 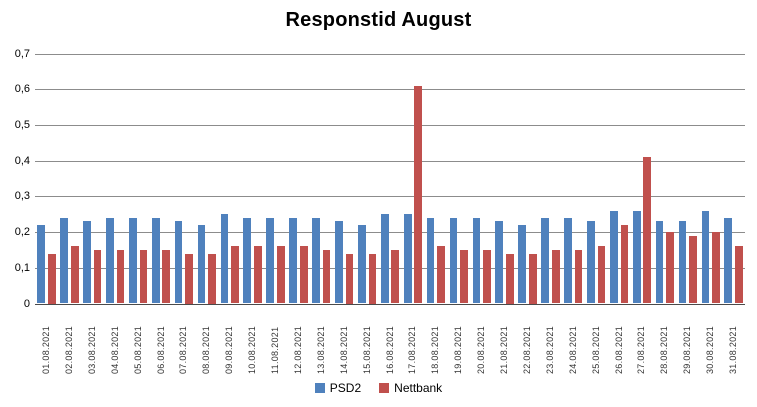 I want to click on bar-nettbank-05.08.2021, so click(x=143, y=276).